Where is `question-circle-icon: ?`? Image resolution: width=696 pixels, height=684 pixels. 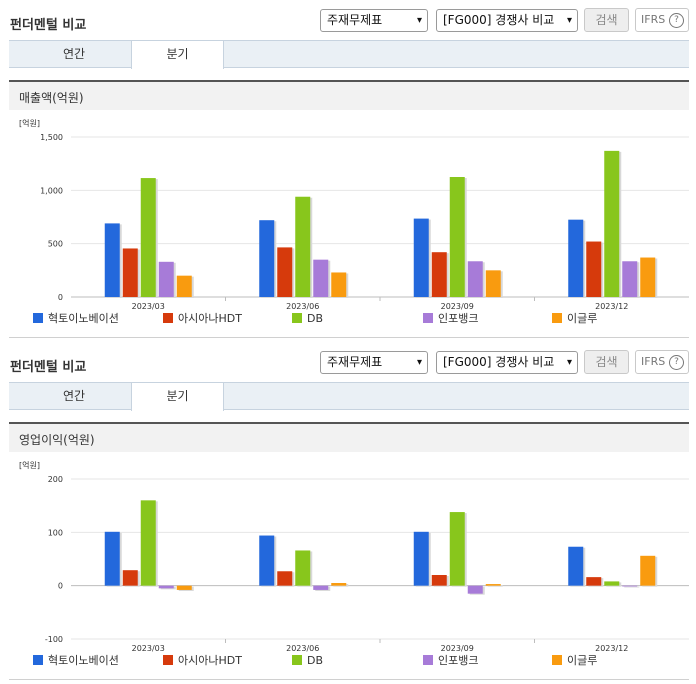
question-circle-icon: ? is located at coordinates (676, 362).